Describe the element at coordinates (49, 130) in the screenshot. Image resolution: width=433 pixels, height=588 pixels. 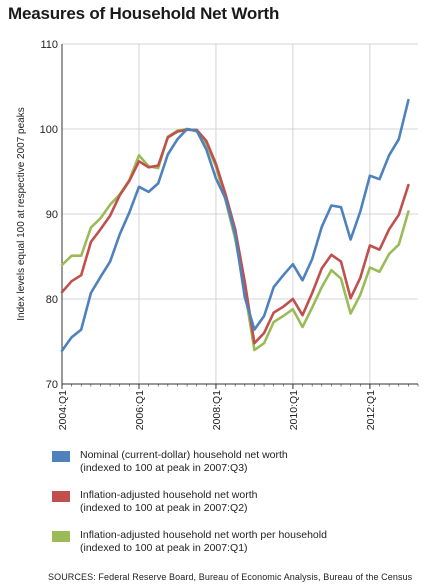
I see `y-tick-label: 100` at that location.